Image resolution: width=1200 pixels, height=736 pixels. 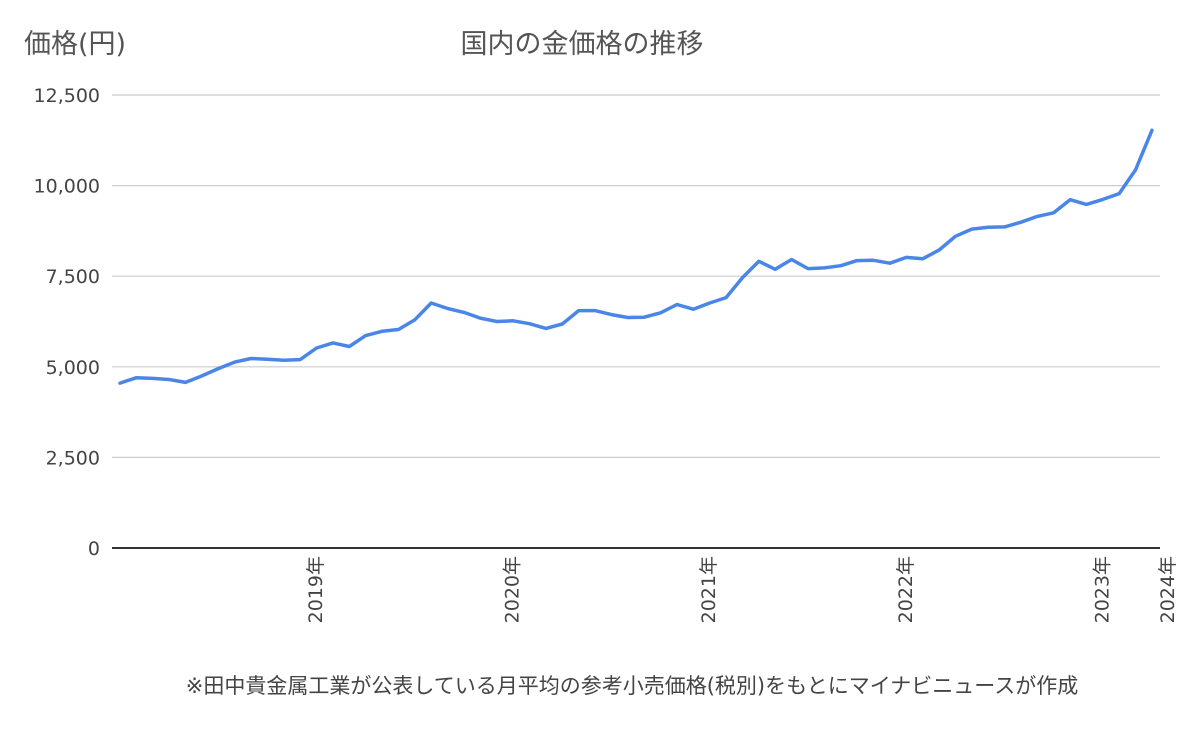 I want to click on x-tick-label: 2024年, so click(x=1168, y=589).